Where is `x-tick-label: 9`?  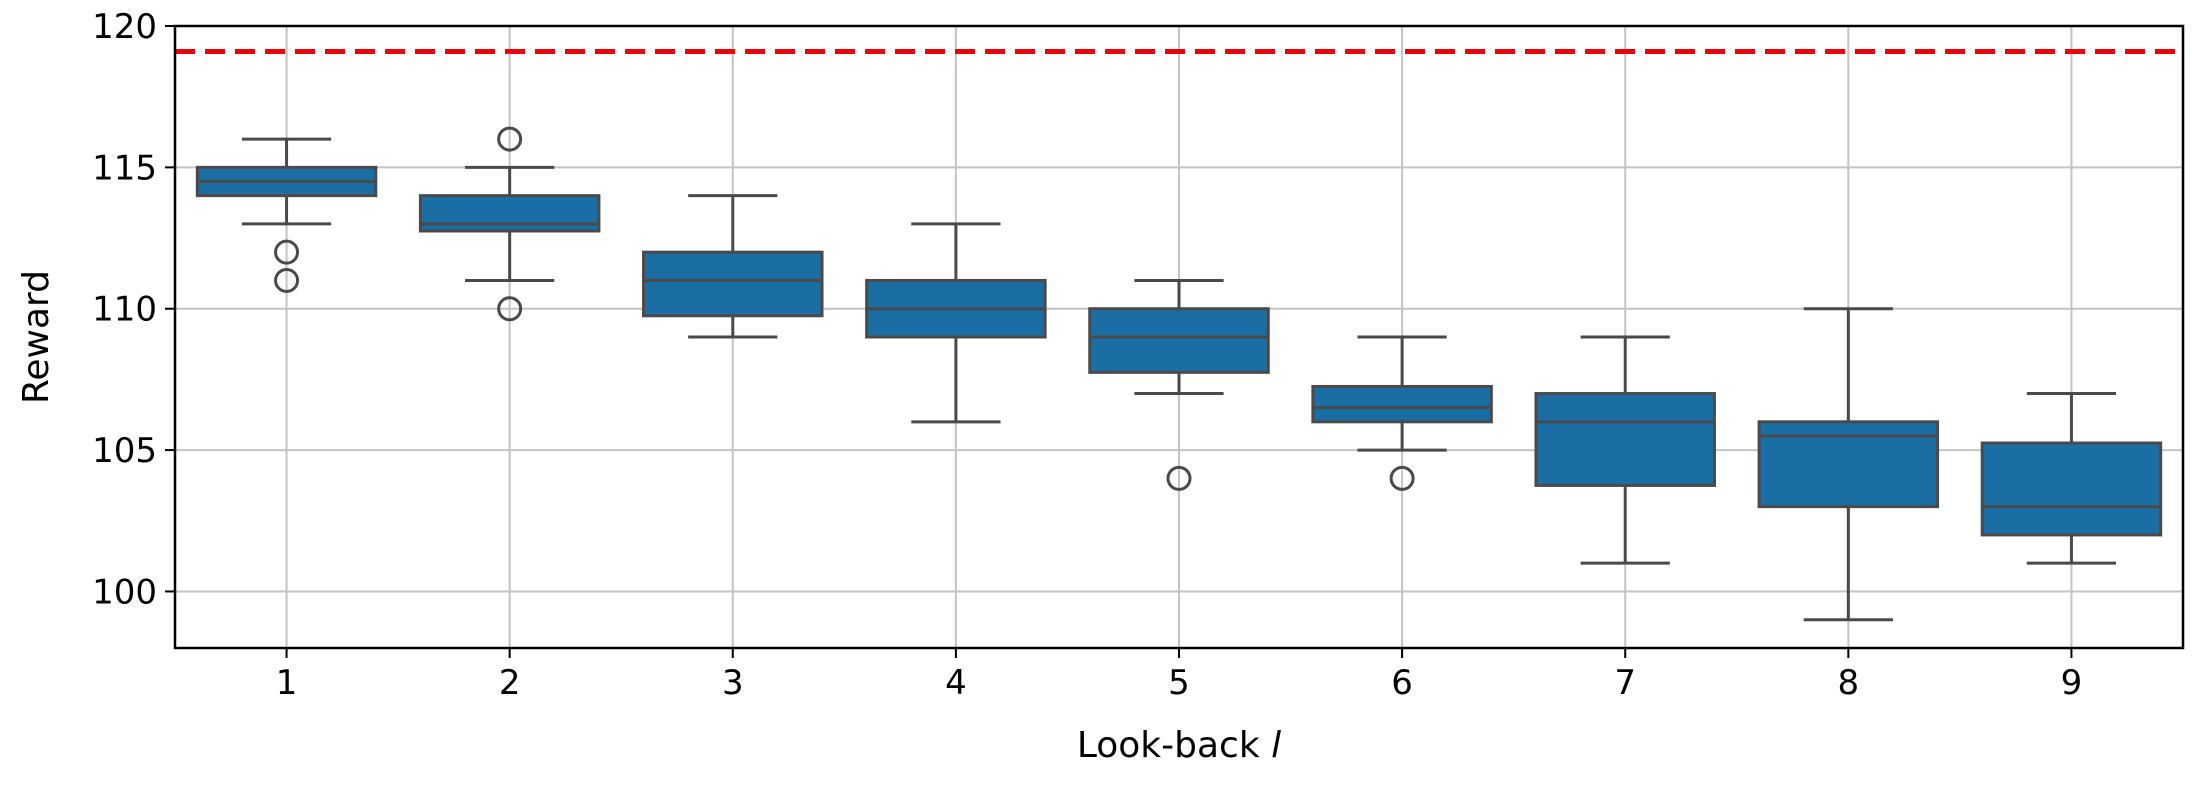 x-tick-label: 9 is located at coordinates (2072, 683).